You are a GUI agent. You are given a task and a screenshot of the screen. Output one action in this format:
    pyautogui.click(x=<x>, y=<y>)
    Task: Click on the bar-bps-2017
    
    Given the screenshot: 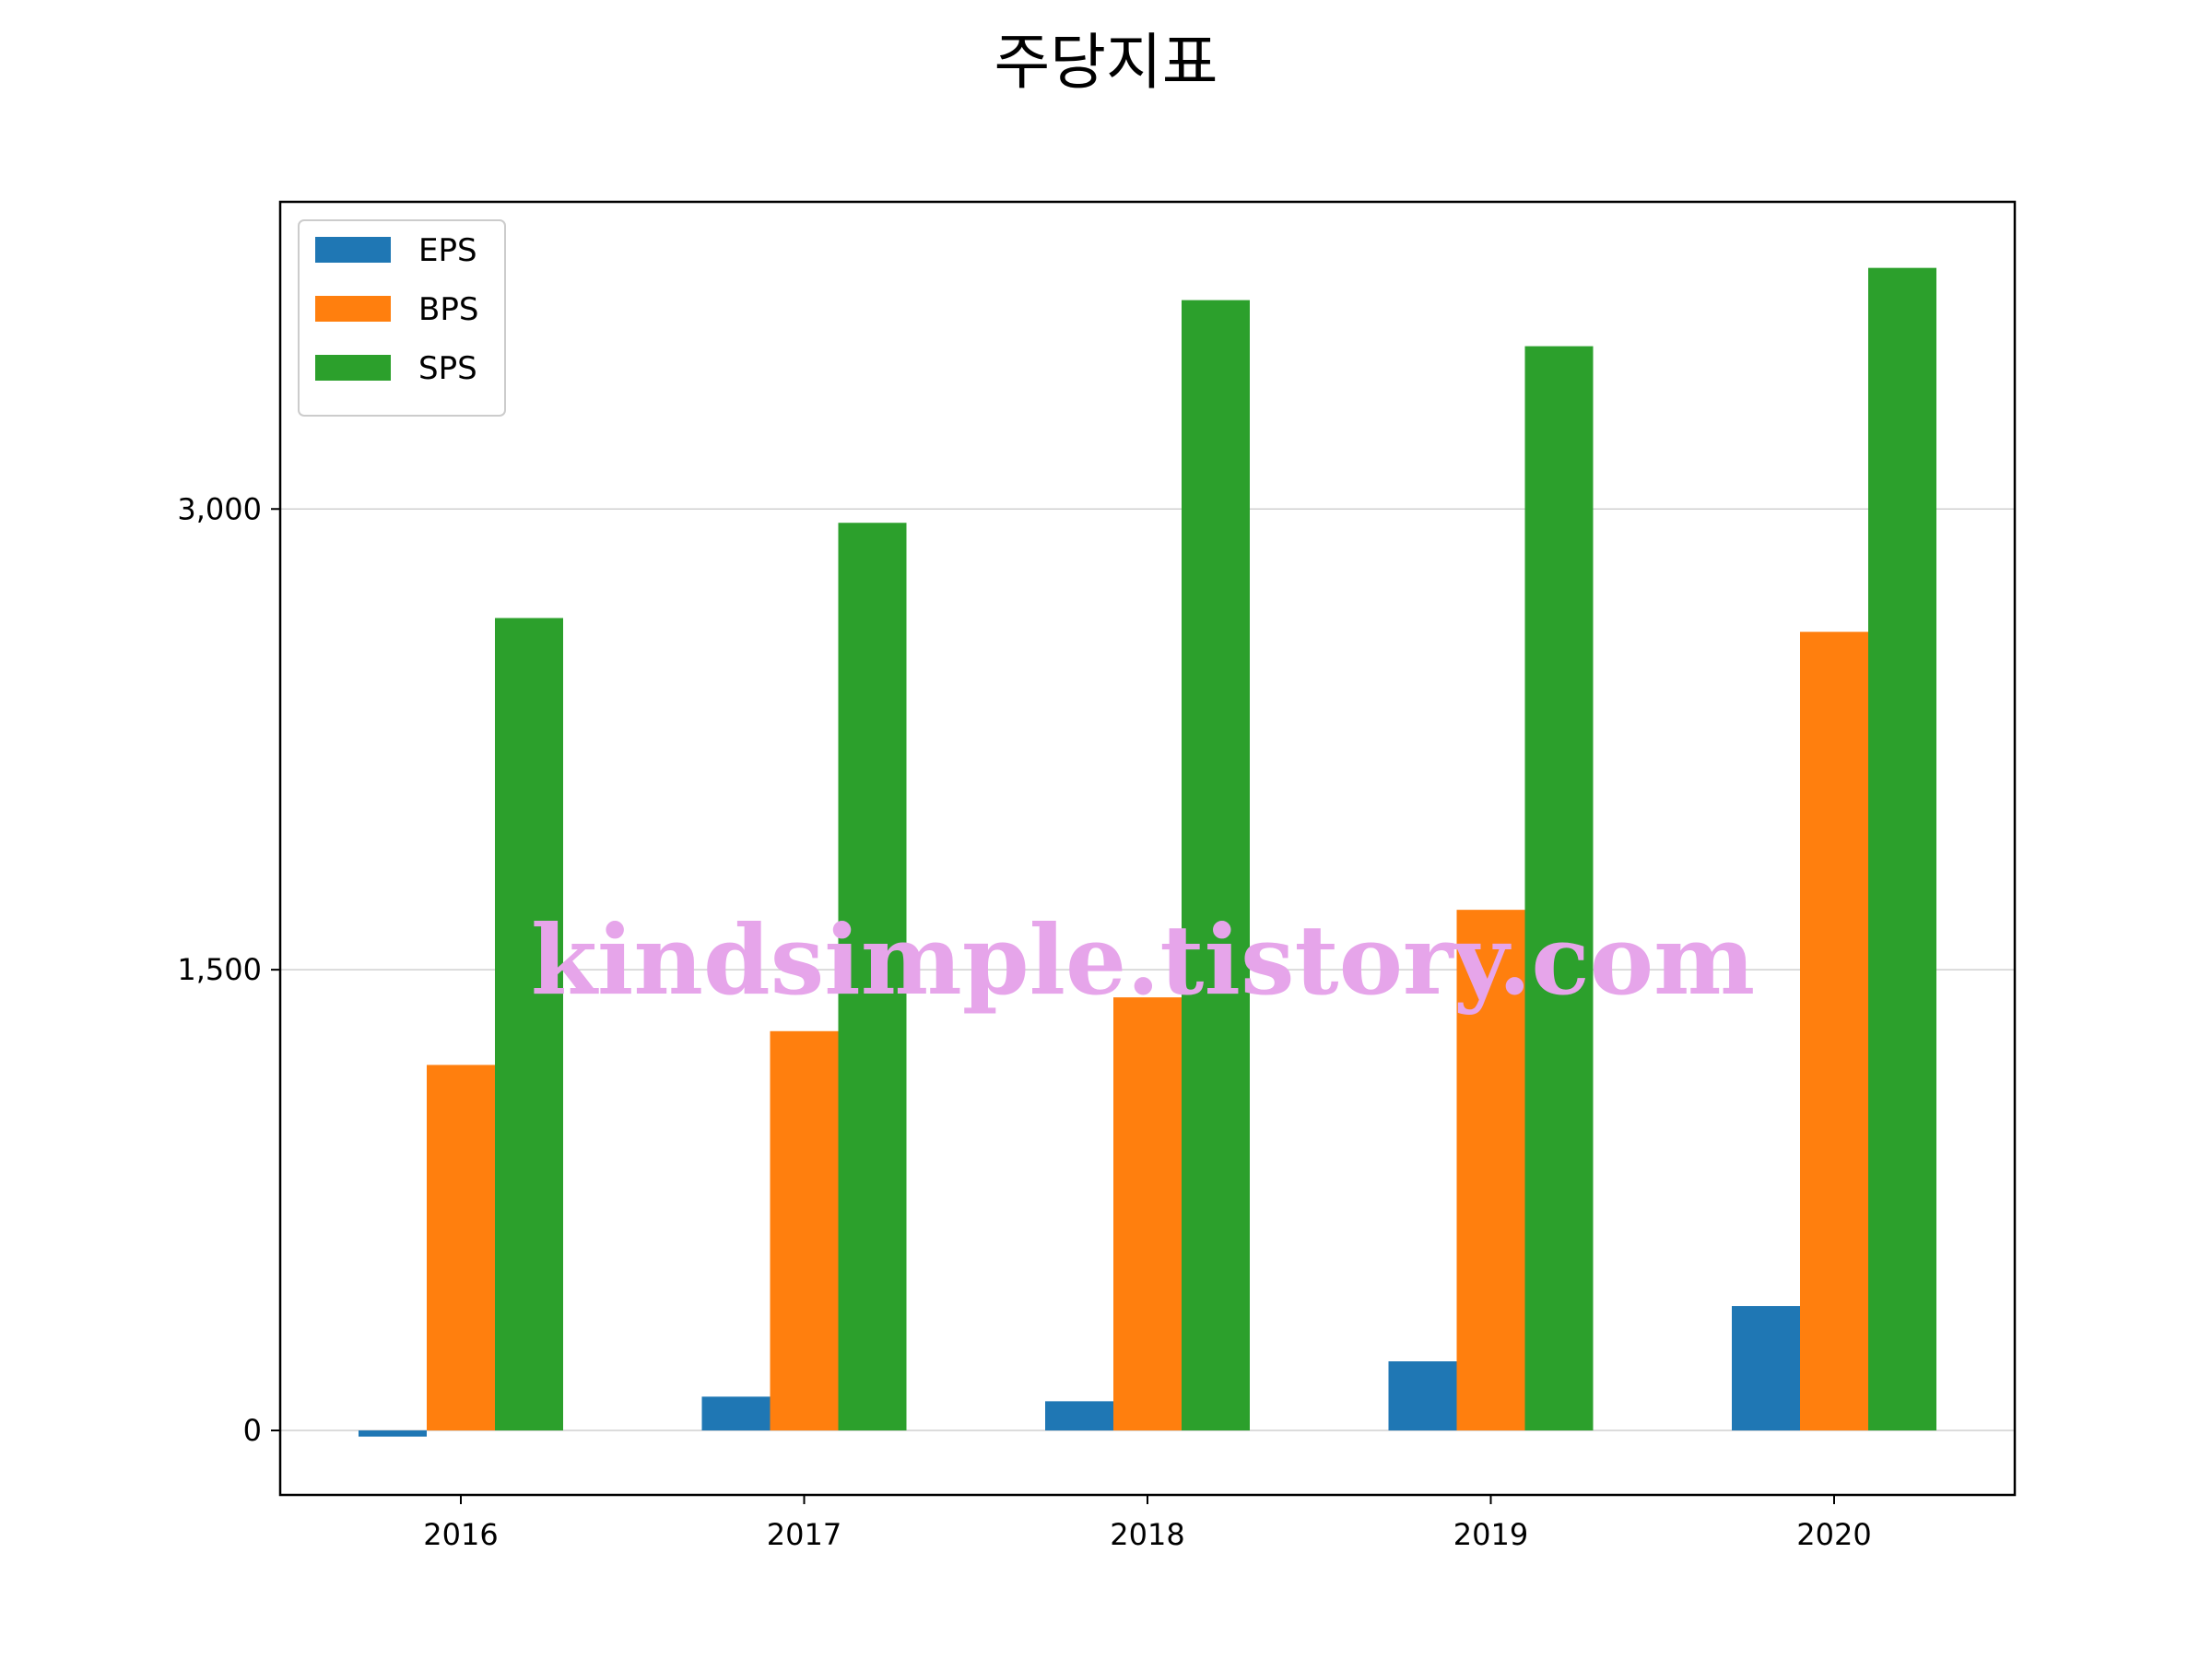 What is the action you would take?
    pyautogui.click(x=804, y=1230)
    